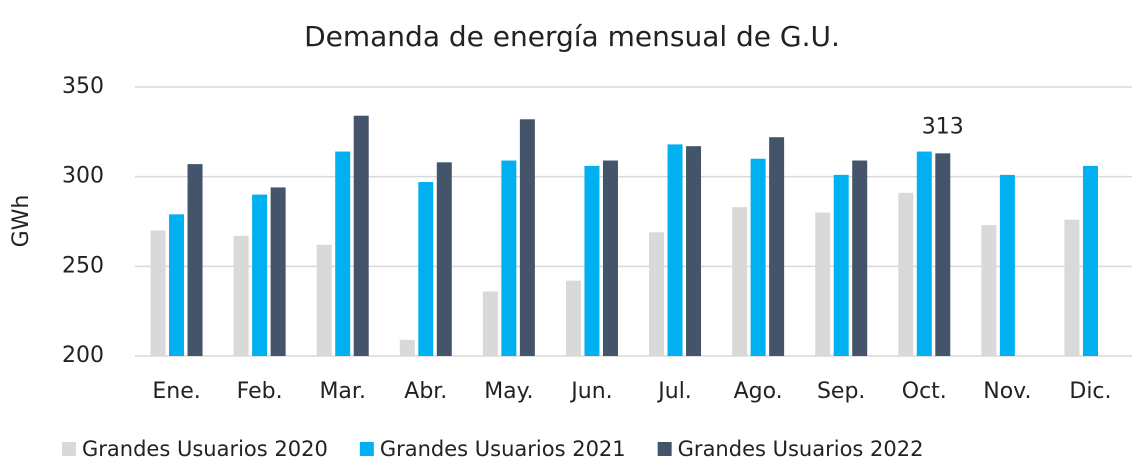  Describe the element at coordinates (83, 355) in the screenshot. I see `y-tick-label: 200` at that location.